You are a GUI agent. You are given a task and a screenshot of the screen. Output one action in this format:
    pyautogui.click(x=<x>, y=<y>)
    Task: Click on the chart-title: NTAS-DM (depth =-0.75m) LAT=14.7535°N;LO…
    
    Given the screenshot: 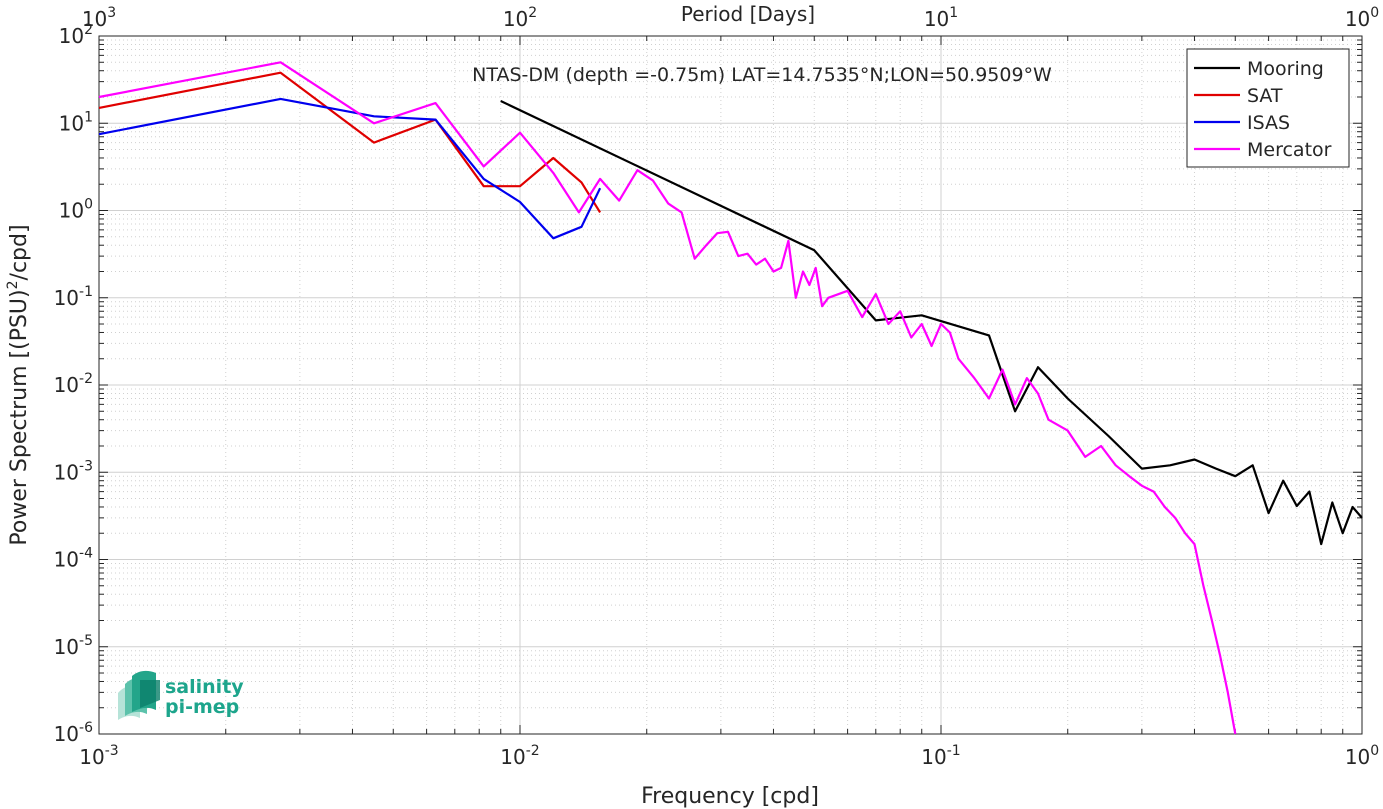 What is the action you would take?
    pyautogui.click(x=762, y=75)
    